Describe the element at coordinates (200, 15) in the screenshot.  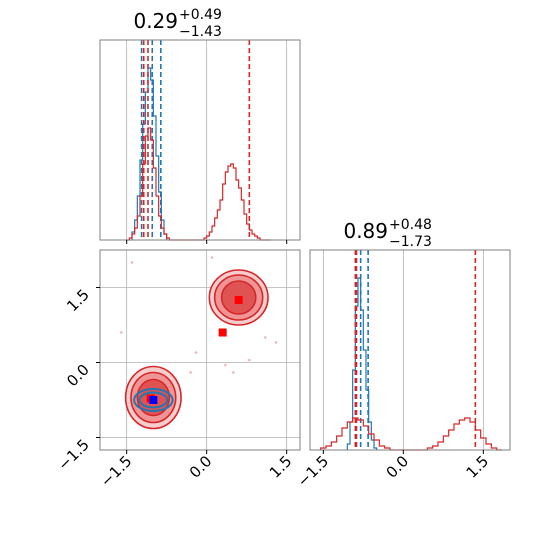
I see `panel-title-plus: +0.49` at that location.